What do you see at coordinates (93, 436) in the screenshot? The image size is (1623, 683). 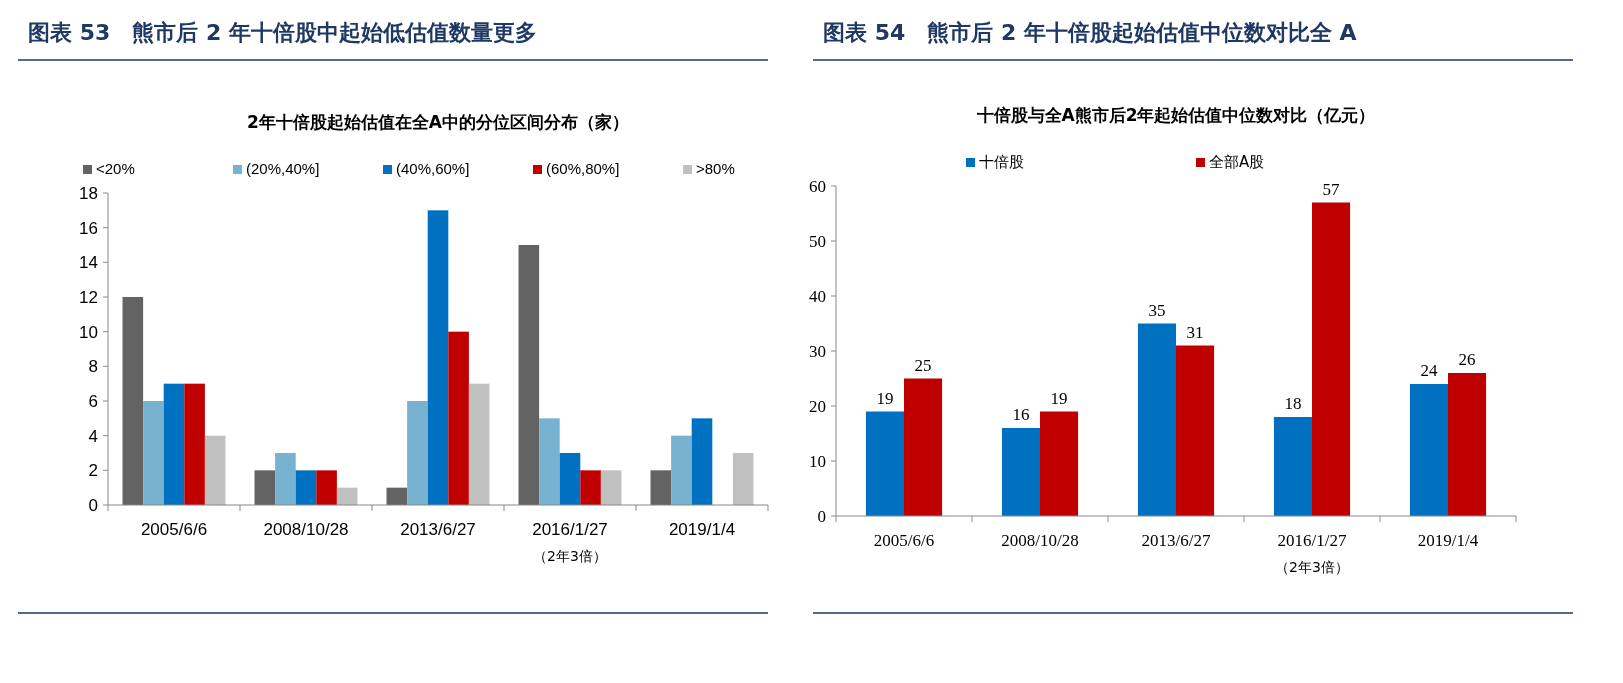 I see `y-tick-label: 4` at bounding box center [93, 436].